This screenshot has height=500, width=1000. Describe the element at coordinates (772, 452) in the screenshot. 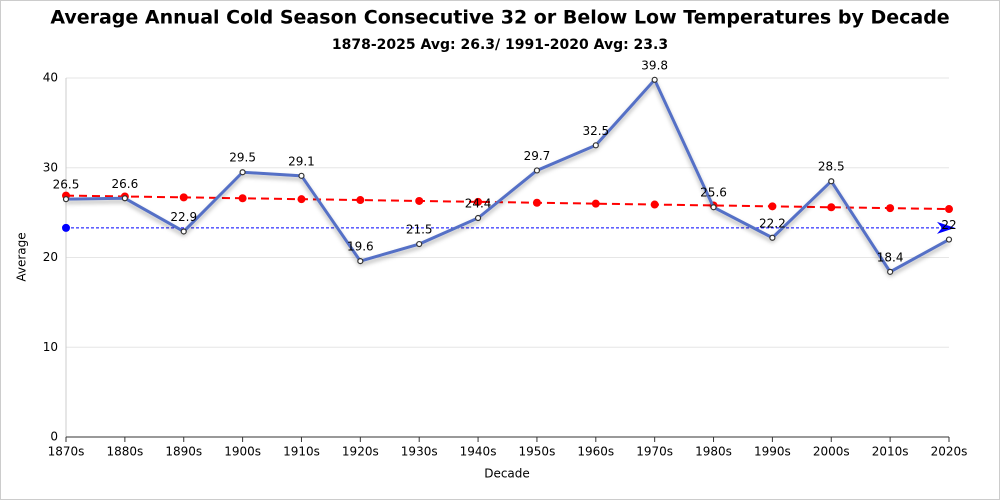

I see `x-tick-label: 1990s` at that location.